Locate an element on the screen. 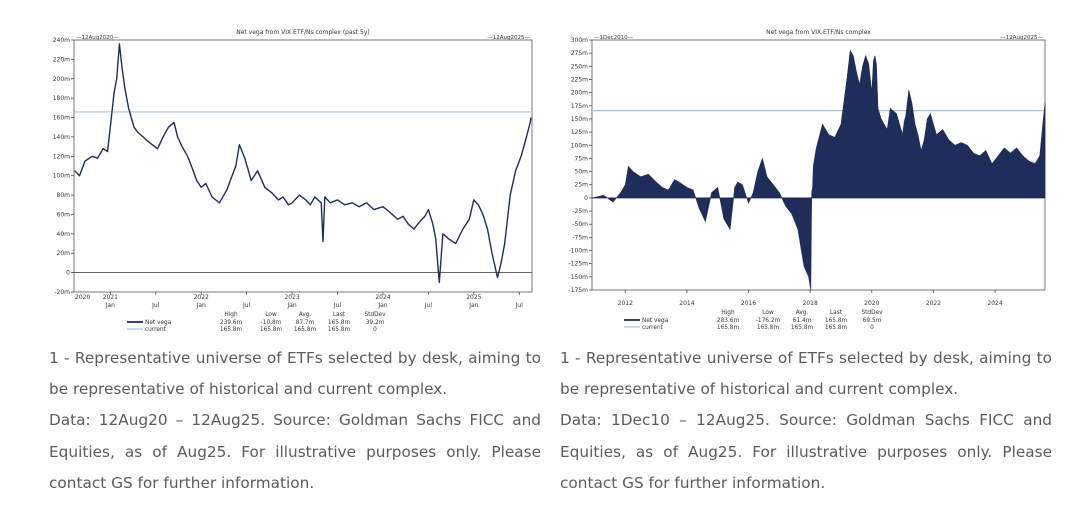 This screenshot has width=1075, height=527. x-year-label: 2014 is located at coordinates (686, 303).